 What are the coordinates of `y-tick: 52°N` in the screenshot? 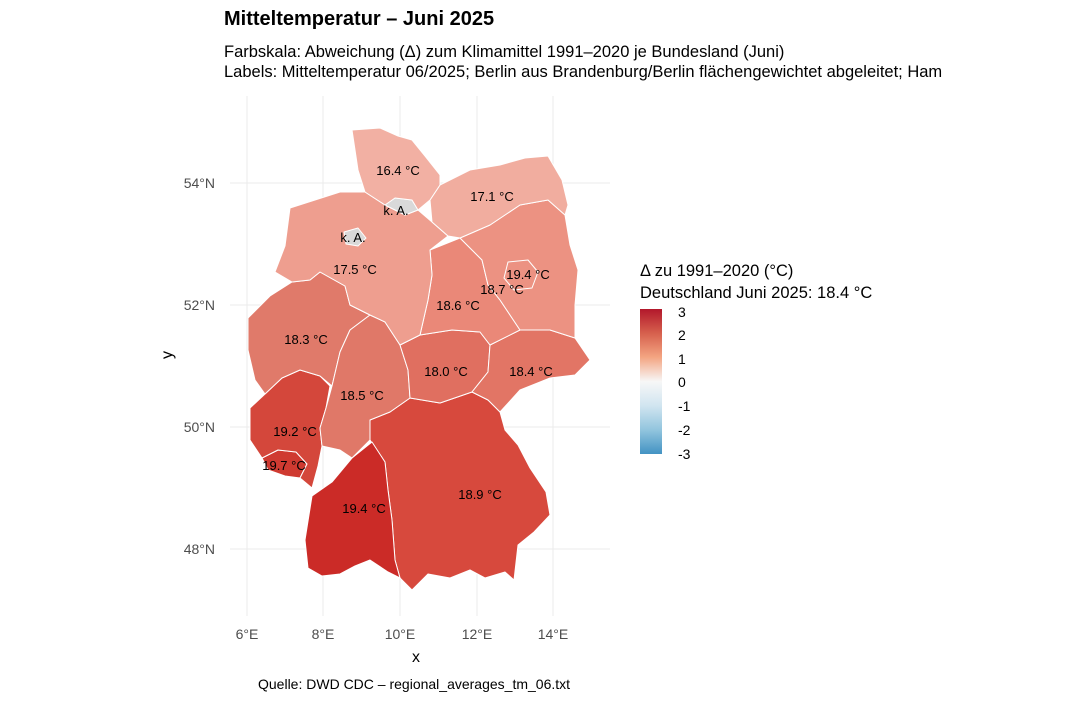 It's located at (199, 305).